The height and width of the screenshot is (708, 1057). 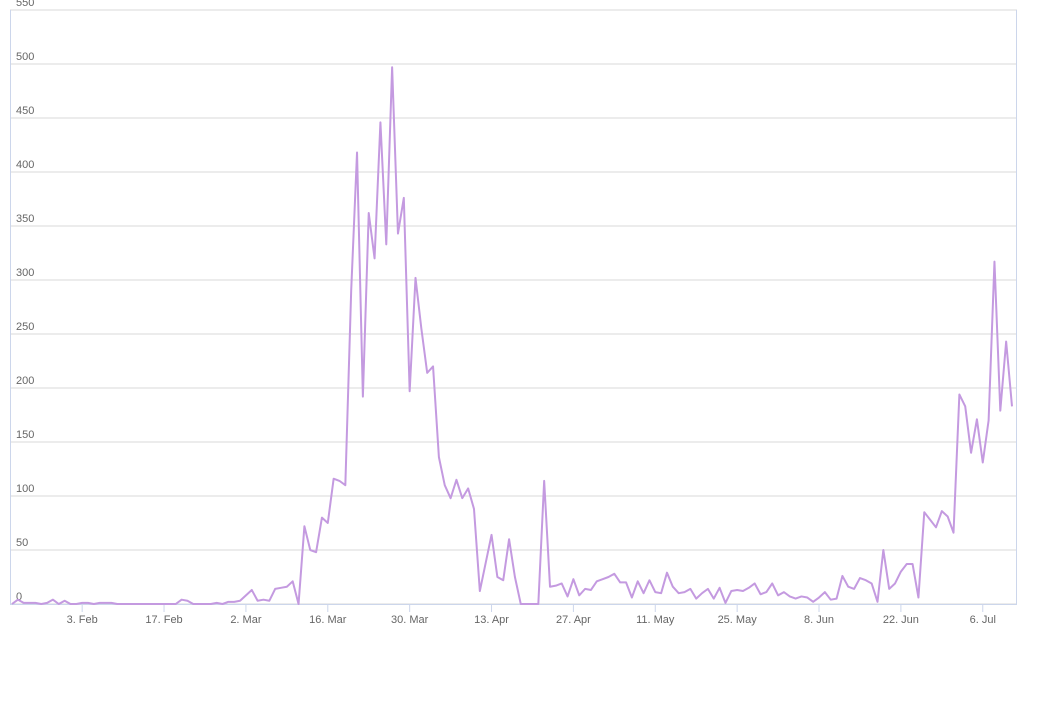 What do you see at coordinates (573, 620) in the screenshot?
I see `x-tick-label: 27. Apr` at bounding box center [573, 620].